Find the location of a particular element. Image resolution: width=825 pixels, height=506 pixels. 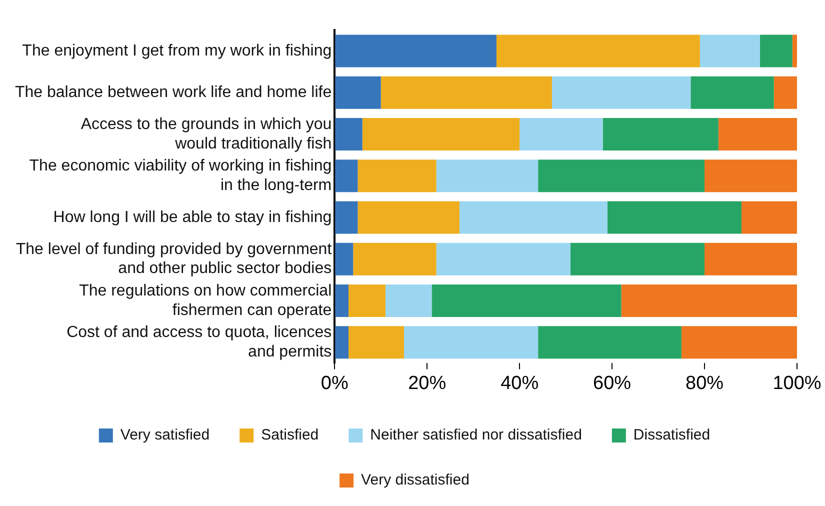

legend-label: Very dissatisfied is located at coordinates (415, 480).